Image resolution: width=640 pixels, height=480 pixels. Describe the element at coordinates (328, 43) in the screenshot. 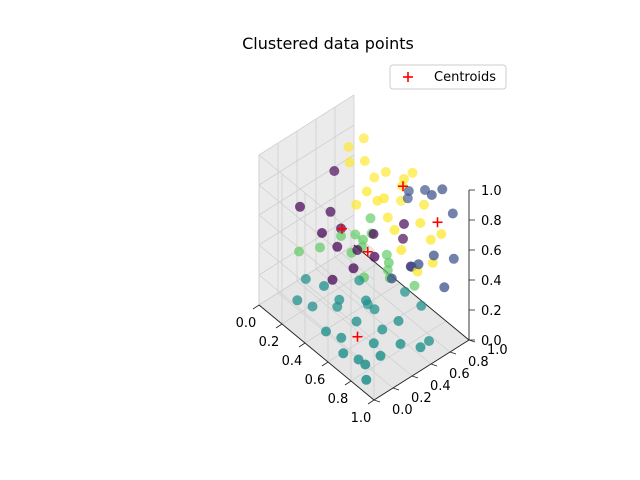

I see `chart-title: Clustered data points` at that location.